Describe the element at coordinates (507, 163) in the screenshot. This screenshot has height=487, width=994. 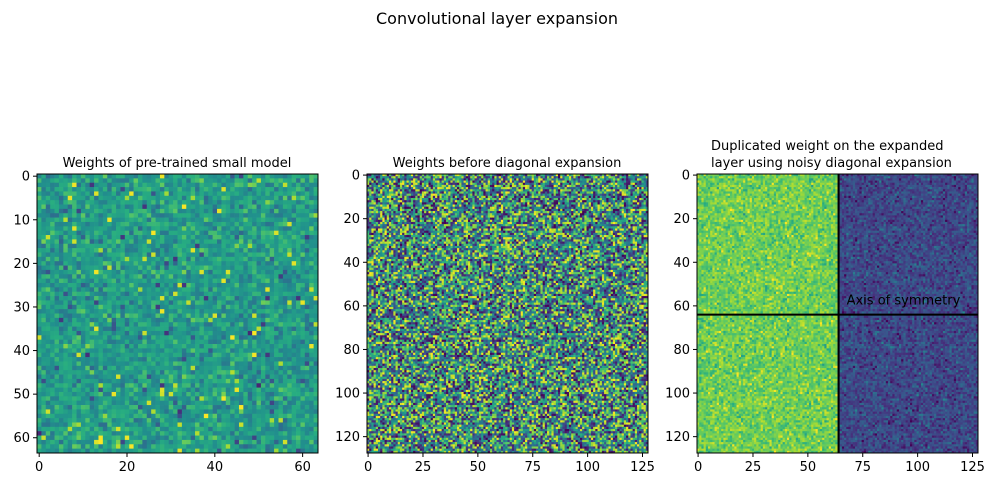
I see `panel-2-title: Weights before diagonal expansion` at that location.